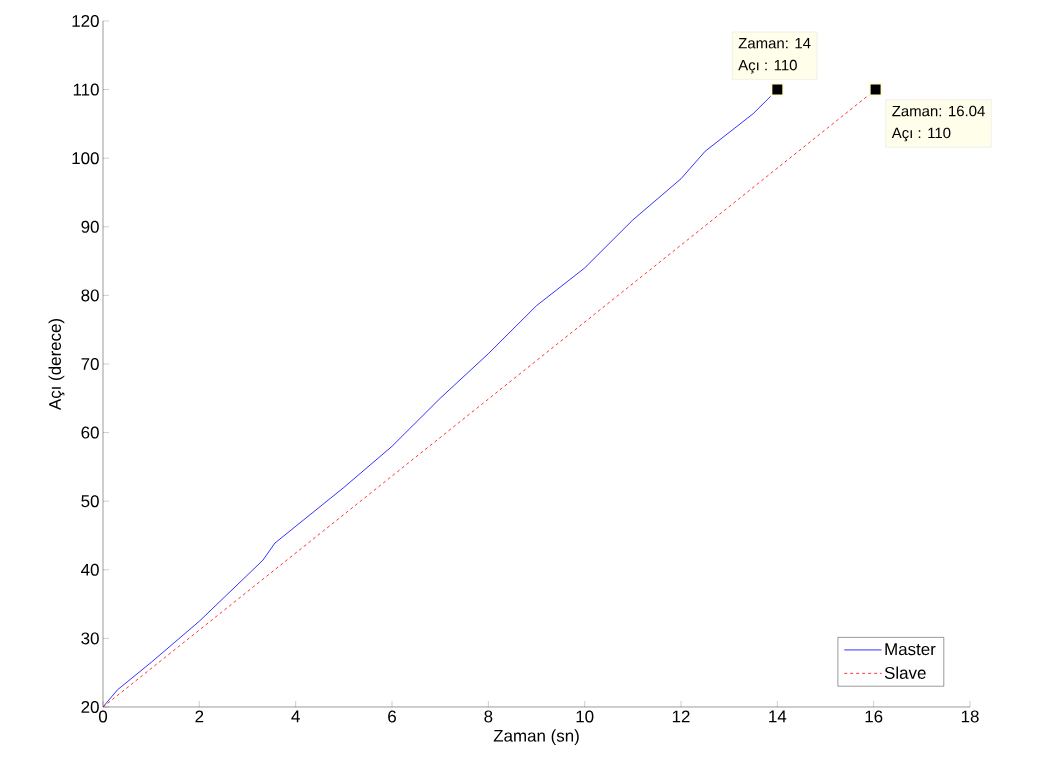 This screenshot has height=783, width=1038. Describe the element at coordinates (90, 226) in the screenshot. I see `y-tick-label: 90` at that location.